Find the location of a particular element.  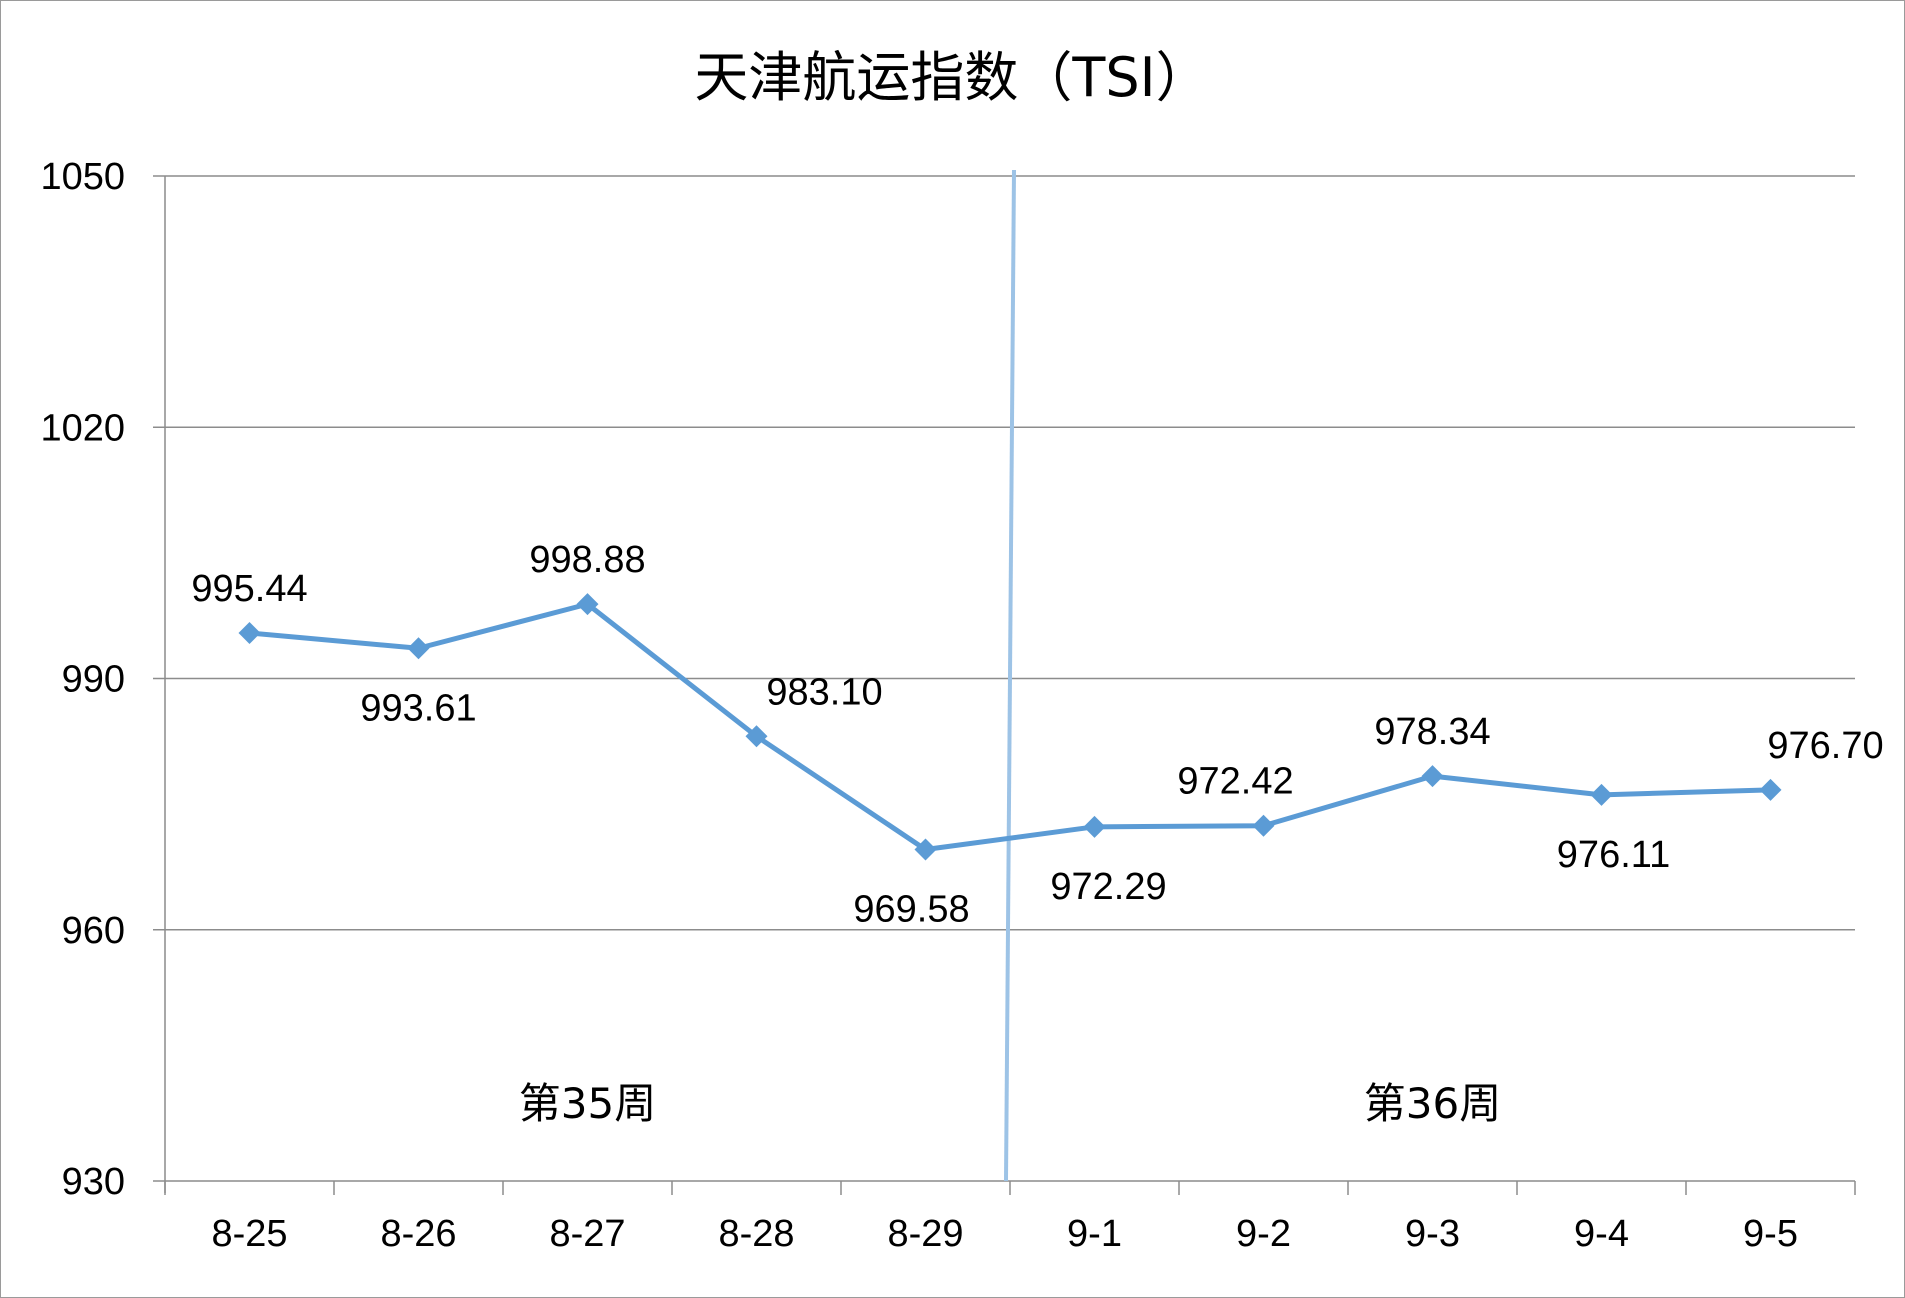

x-axis-tick-labels: 8-25 8-26 8-27 8-28 8-29 9-1 9-2 9-3 9-4 9-5 is located at coordinates (1004, 1234).